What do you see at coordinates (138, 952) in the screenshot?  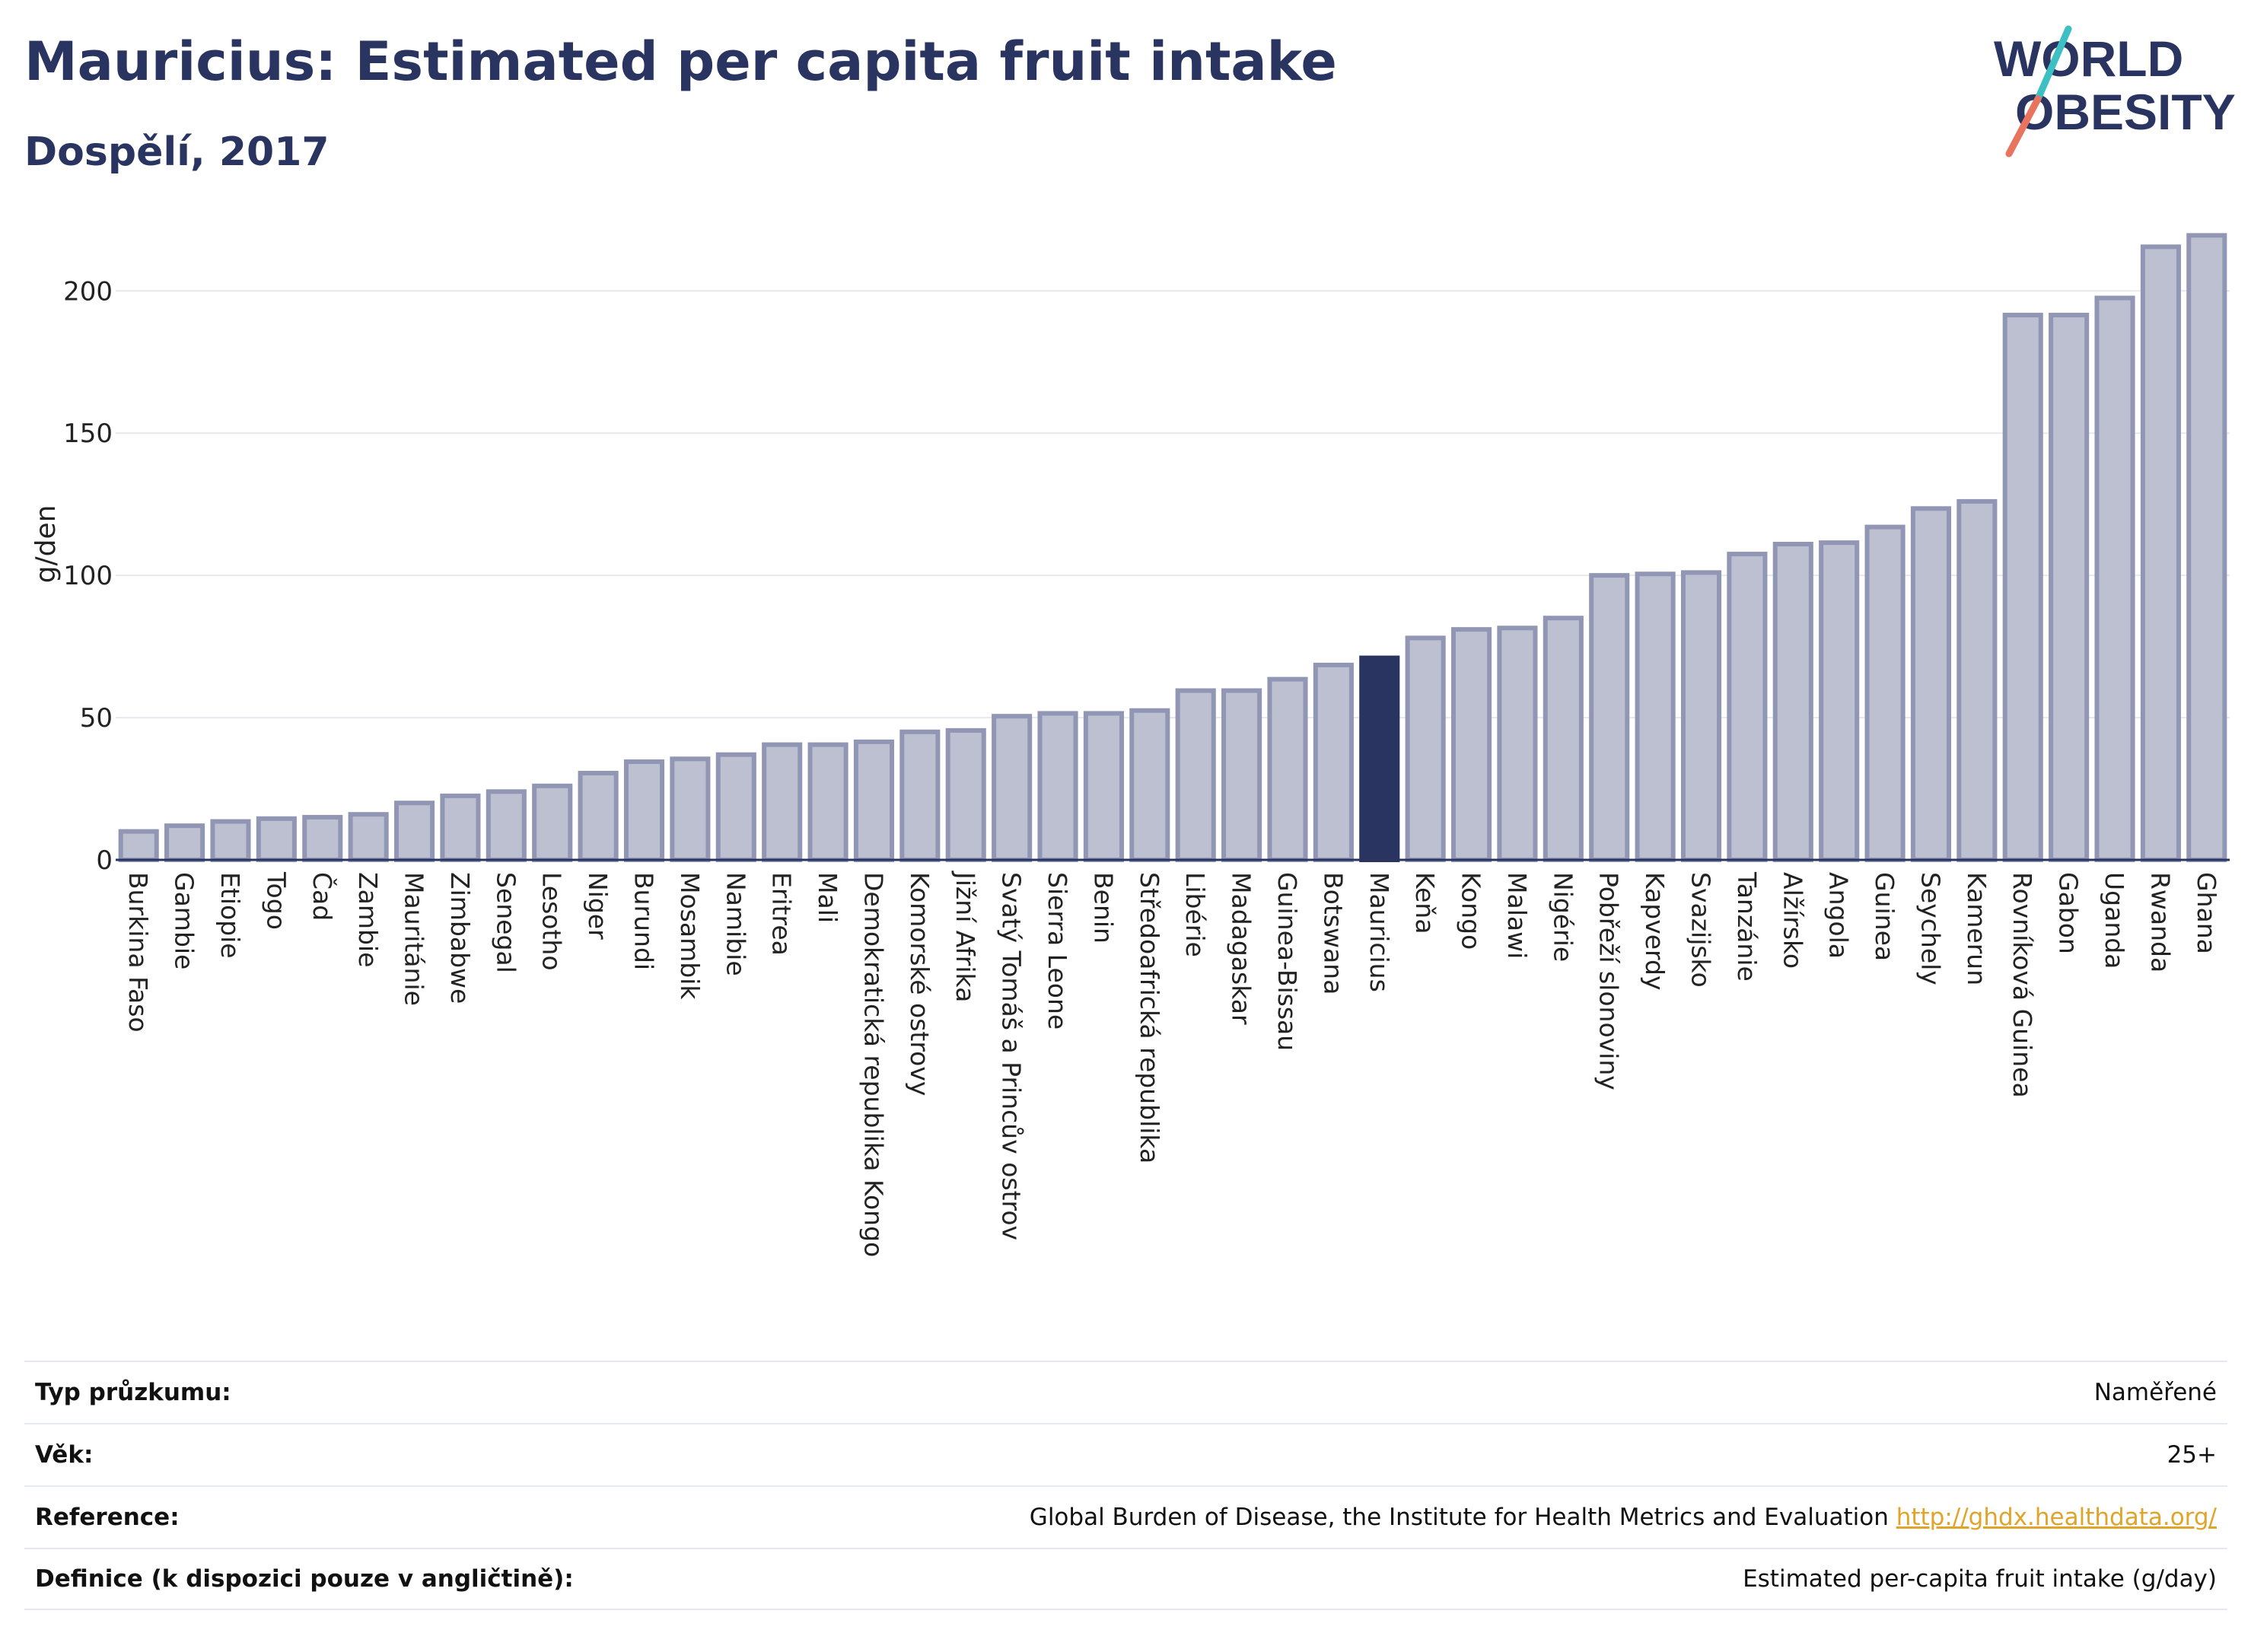 I see `x-tick-label: Burkina Faso` at bounding box center [138, 952].